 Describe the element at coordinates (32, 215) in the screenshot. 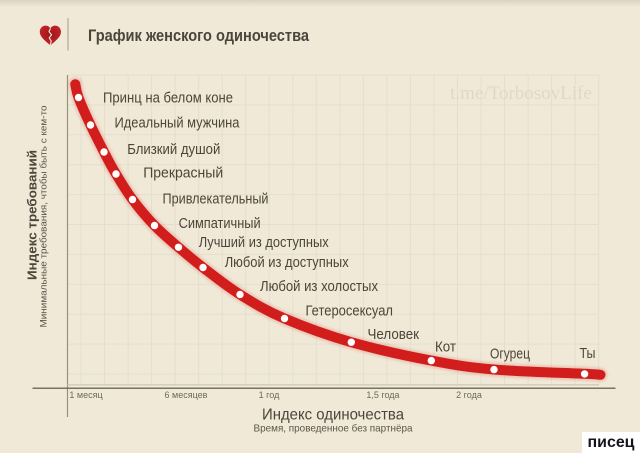

I see `svg-text: Индекс требований` at that location.